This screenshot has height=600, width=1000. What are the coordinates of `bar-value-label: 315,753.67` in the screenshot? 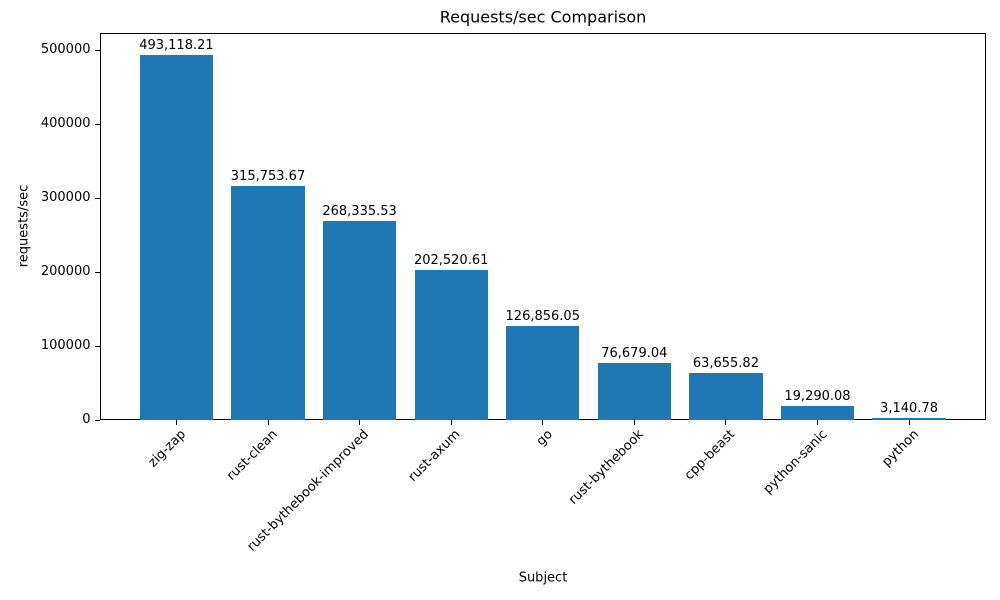 It's located at (268, 177).